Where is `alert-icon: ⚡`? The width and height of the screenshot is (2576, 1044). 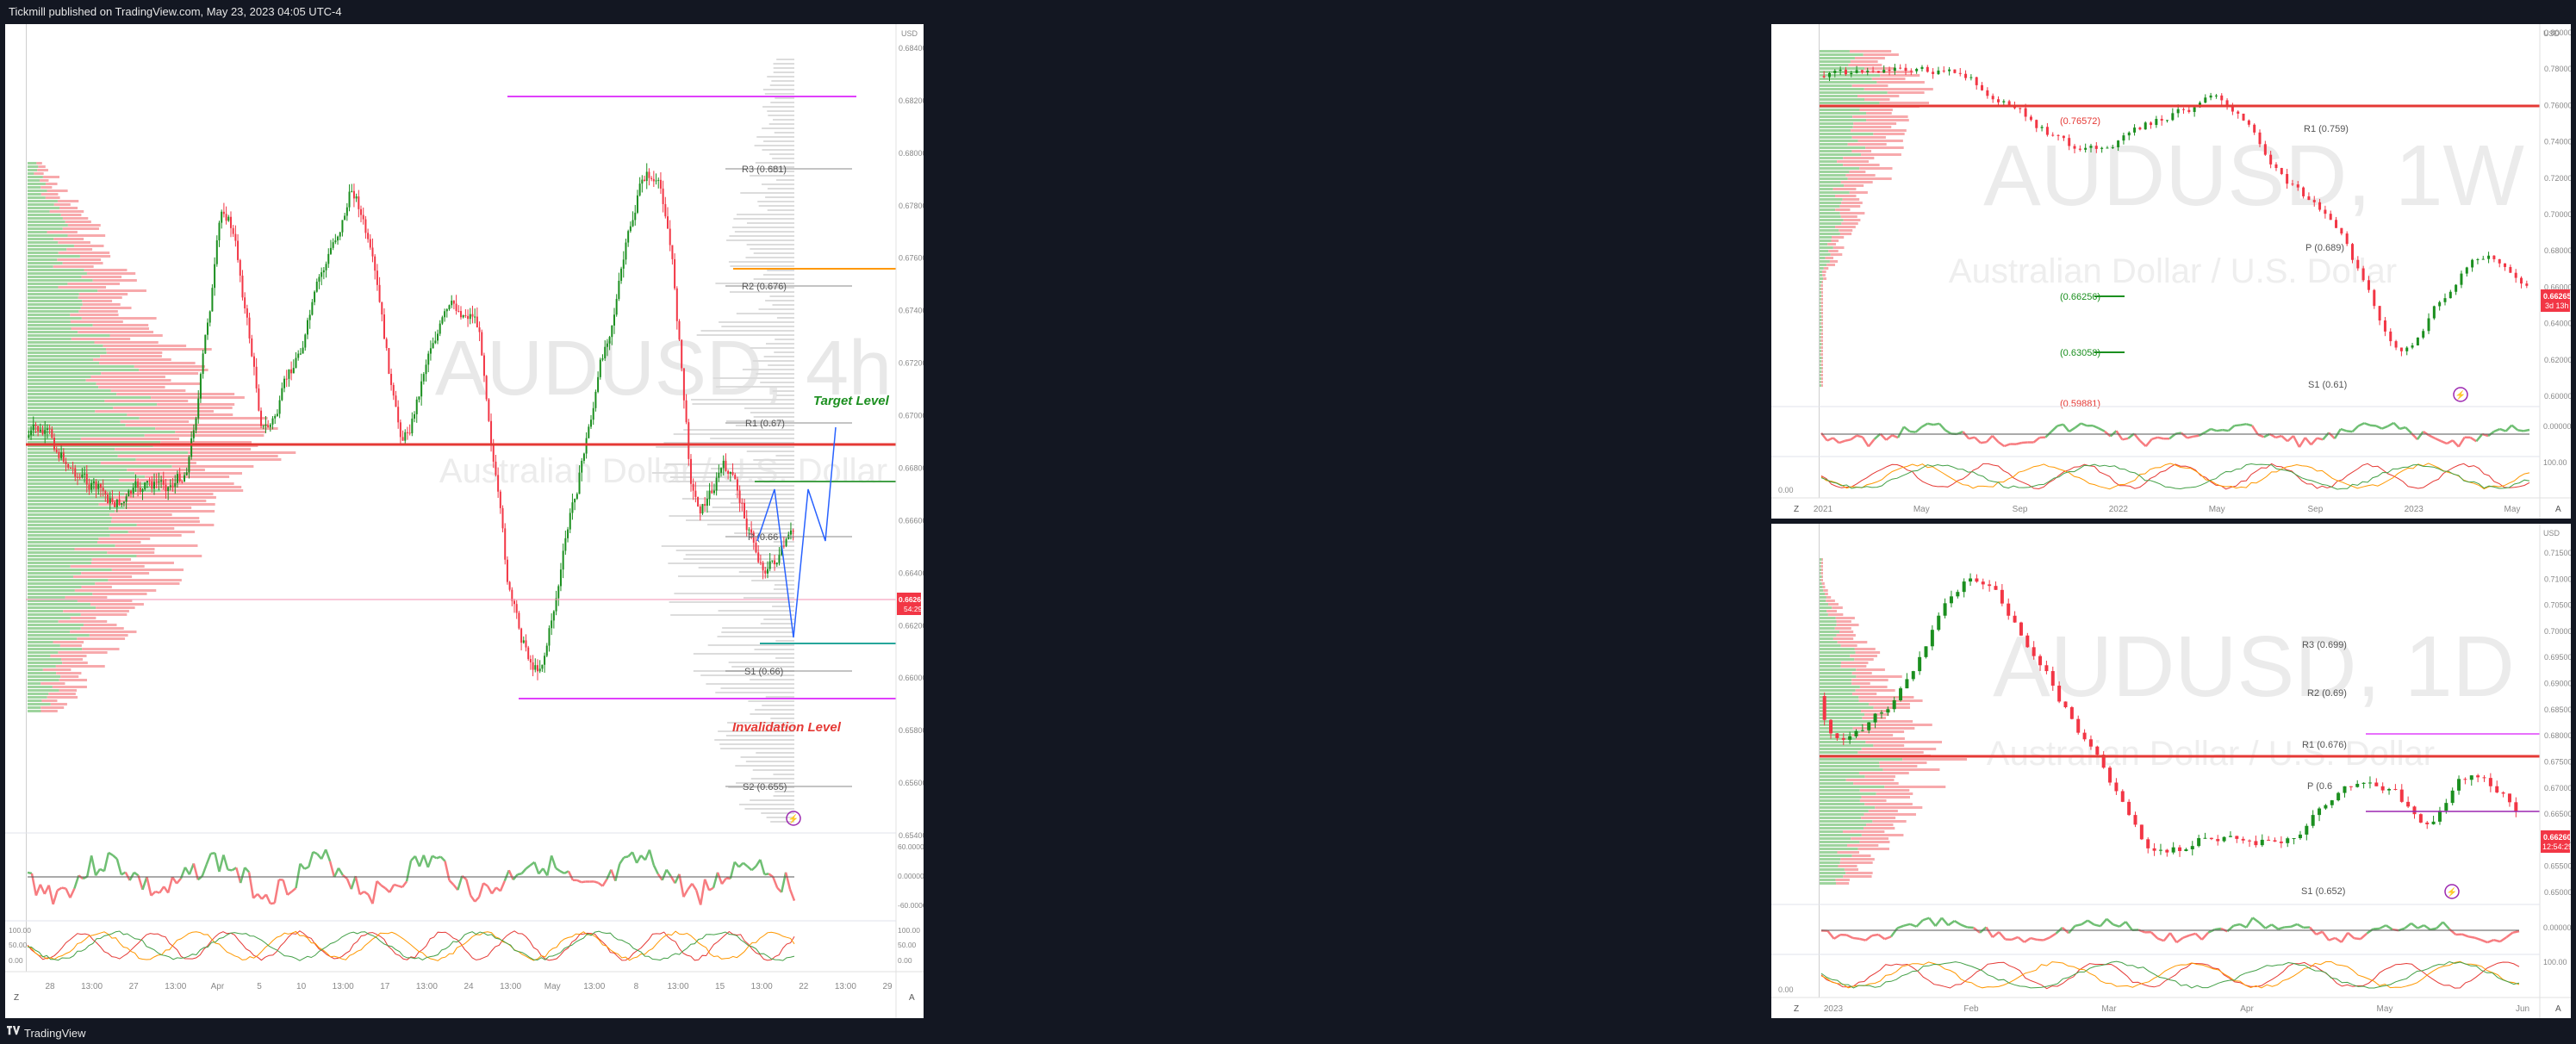
alert-icon: ⚡ is located at coordinates (794, 818).